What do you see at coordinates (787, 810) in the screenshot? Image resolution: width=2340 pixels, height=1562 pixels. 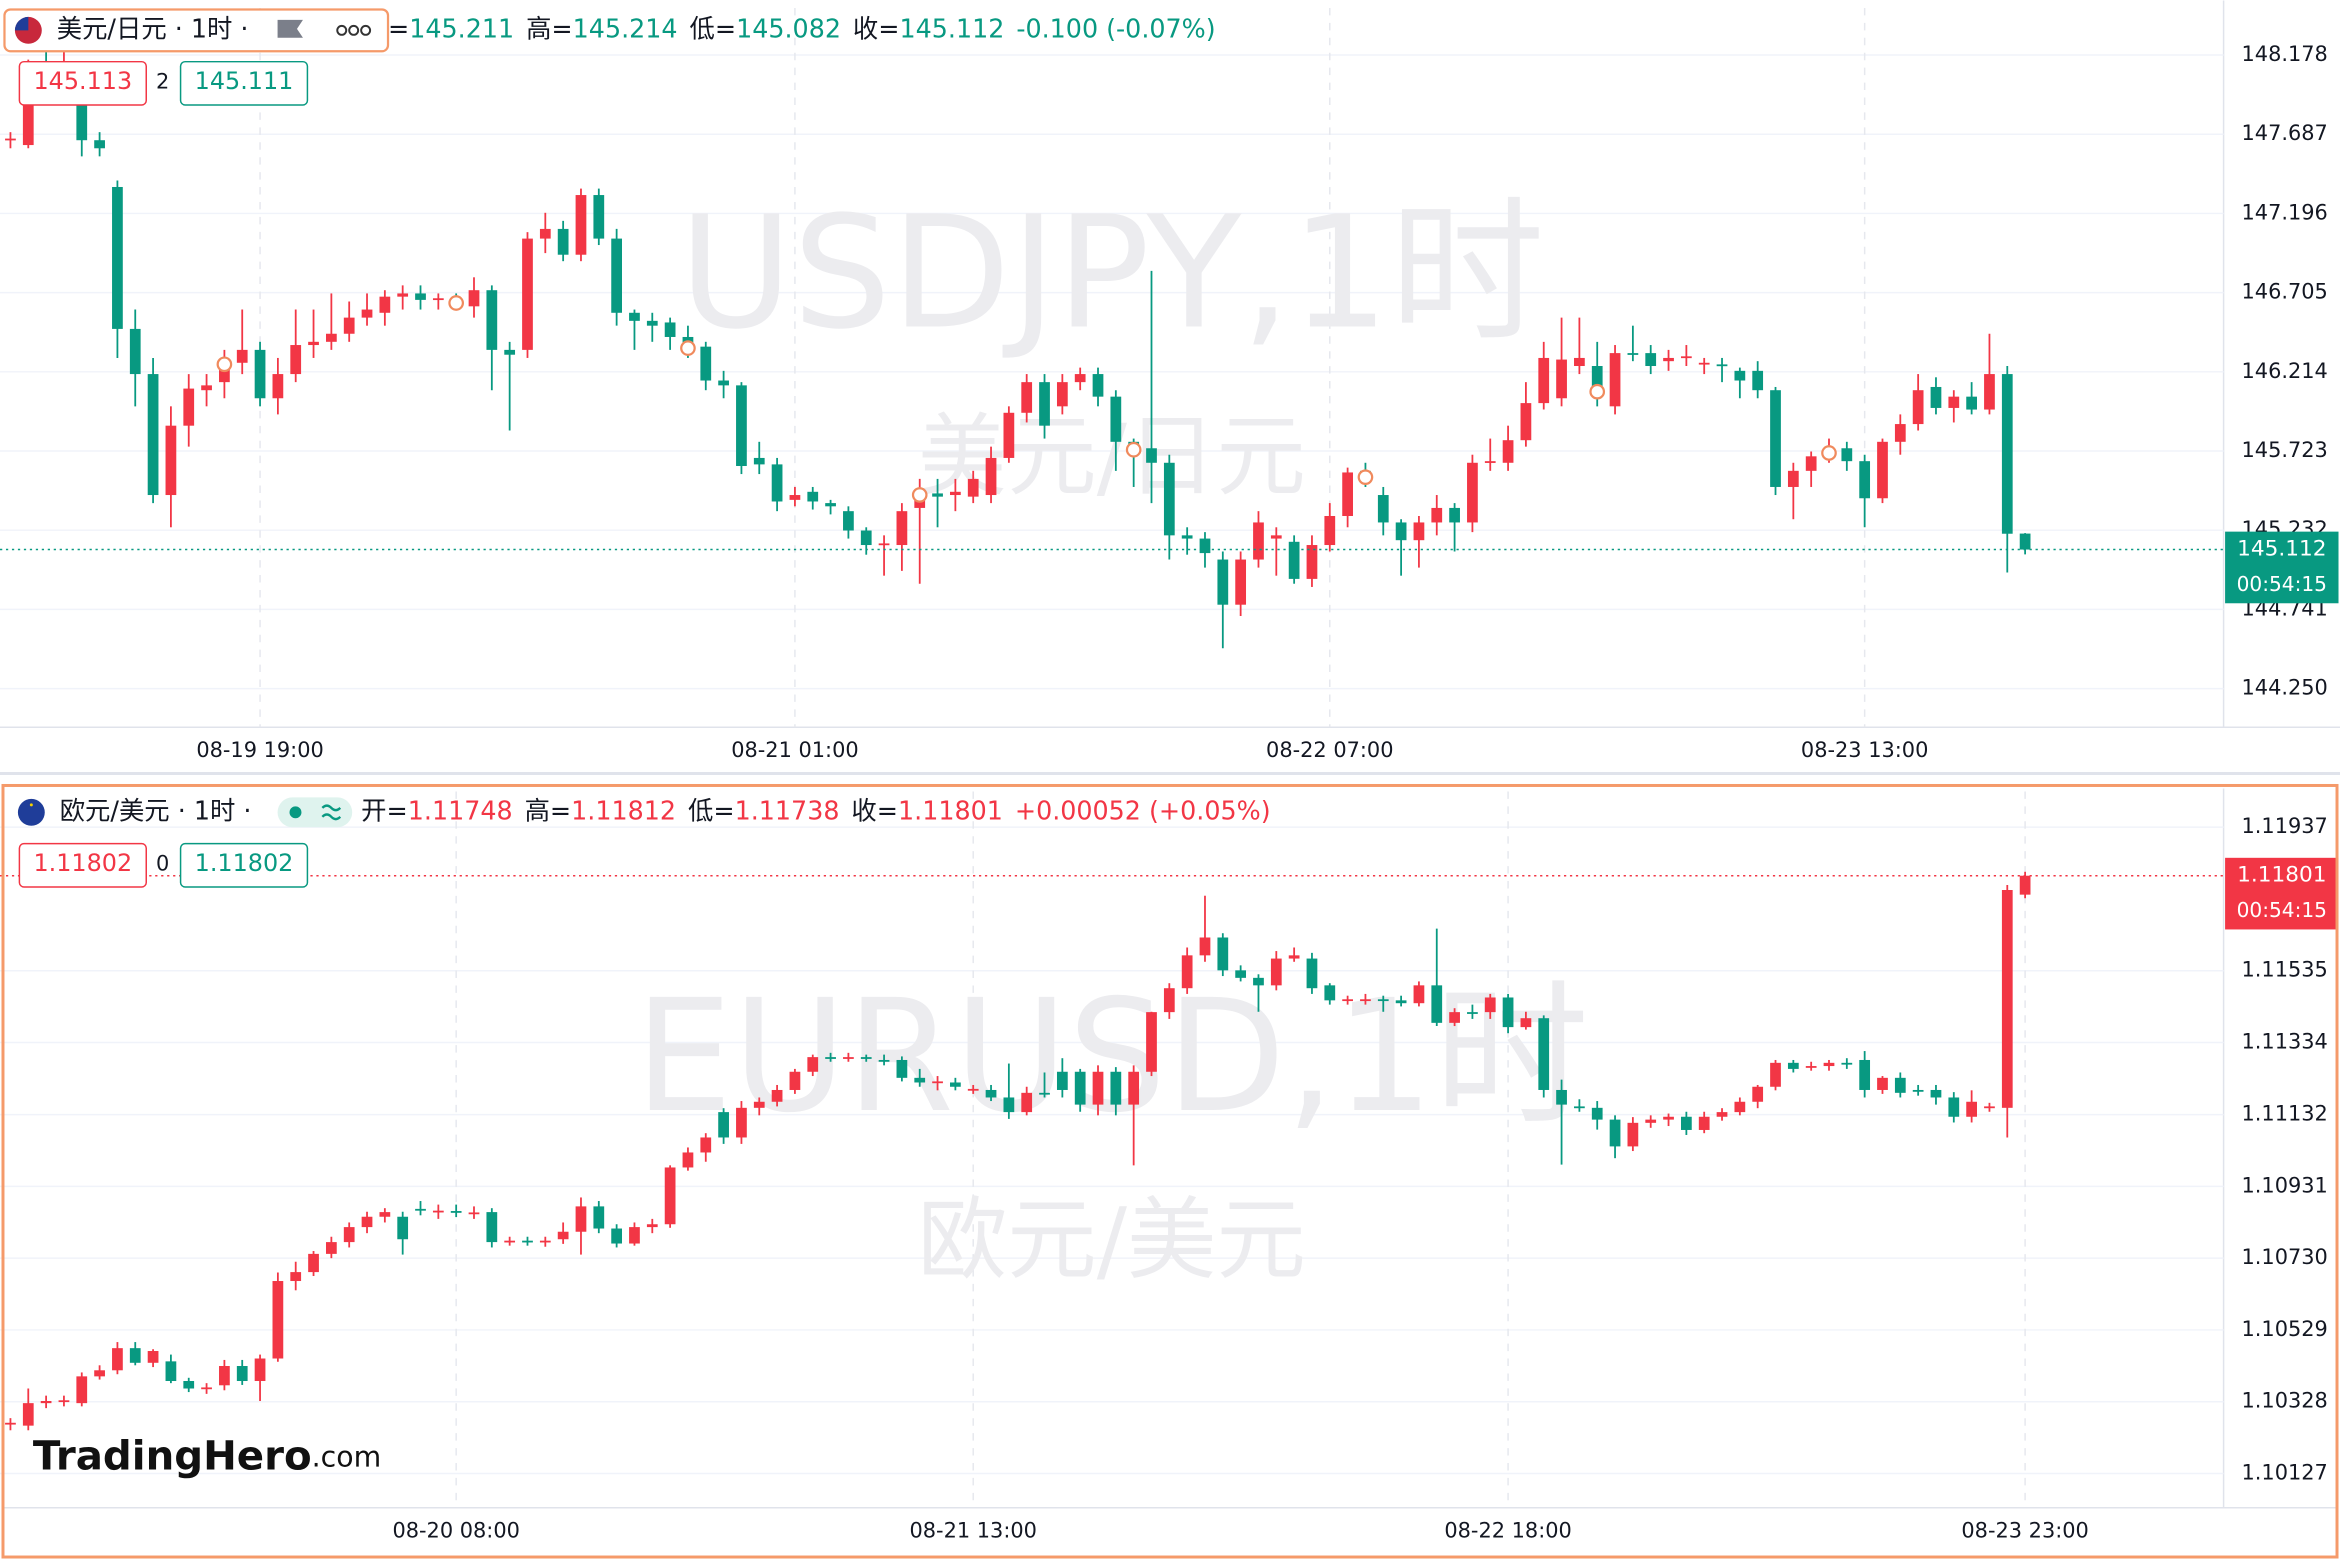 I see `ohlc-value: 1.11738` at bounding box center [787, 810].